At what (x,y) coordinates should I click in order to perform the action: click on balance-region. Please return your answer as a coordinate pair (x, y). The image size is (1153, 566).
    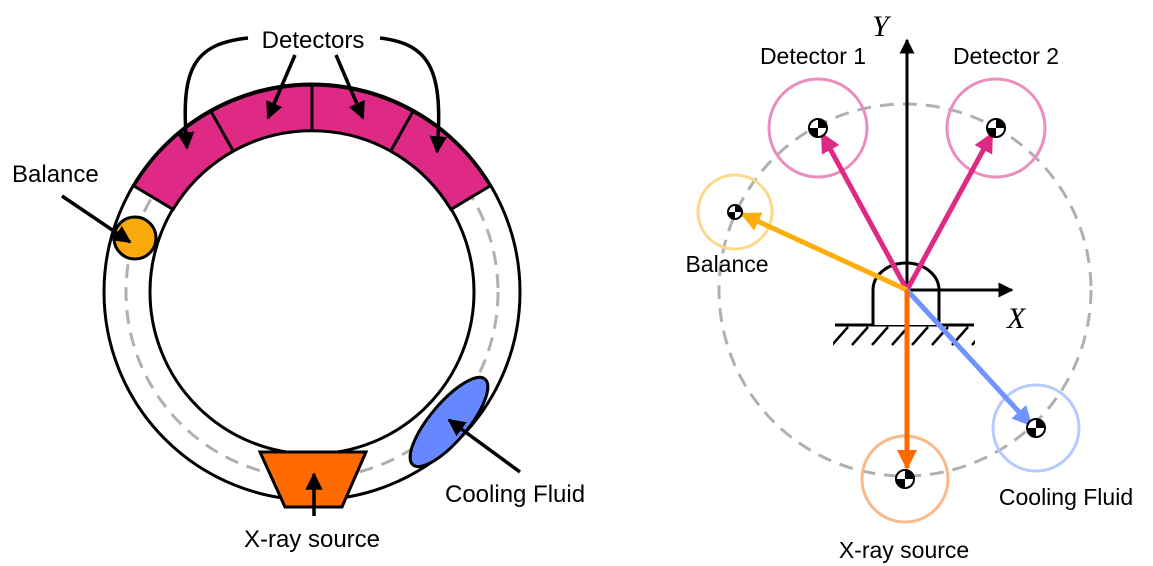
    Looking at the image, I should click on (735, 212).